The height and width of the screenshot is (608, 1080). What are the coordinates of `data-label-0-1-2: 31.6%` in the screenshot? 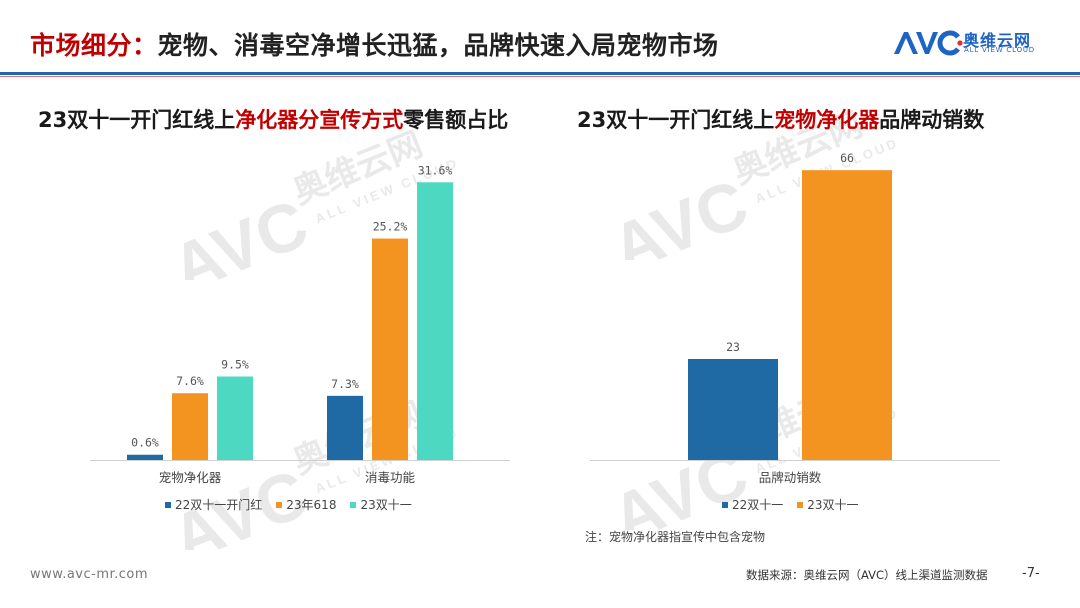 It's located at (435, 170).